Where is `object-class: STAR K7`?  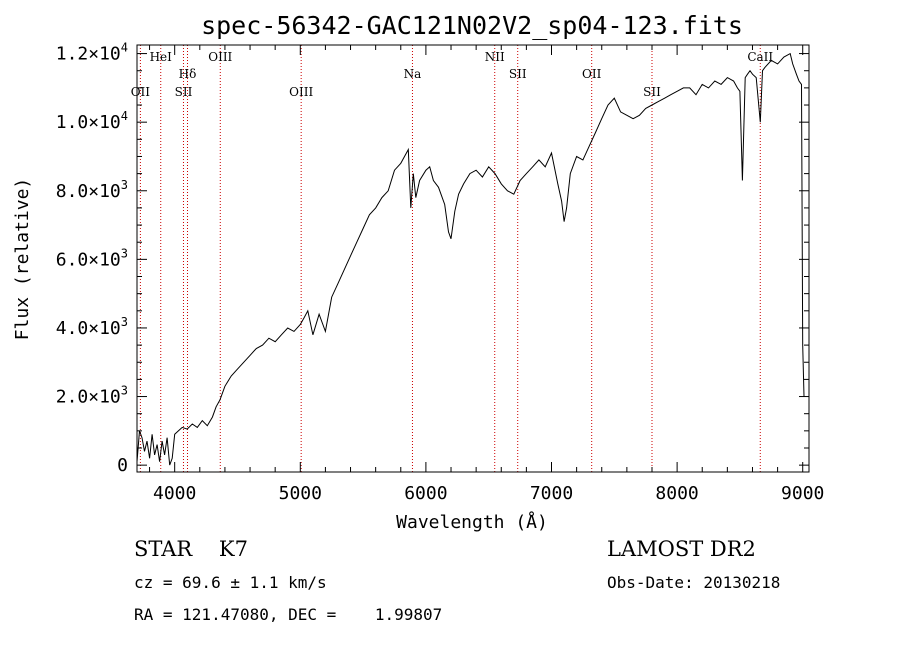
object-class: STAR K7 is located at coordinates (191, 549).